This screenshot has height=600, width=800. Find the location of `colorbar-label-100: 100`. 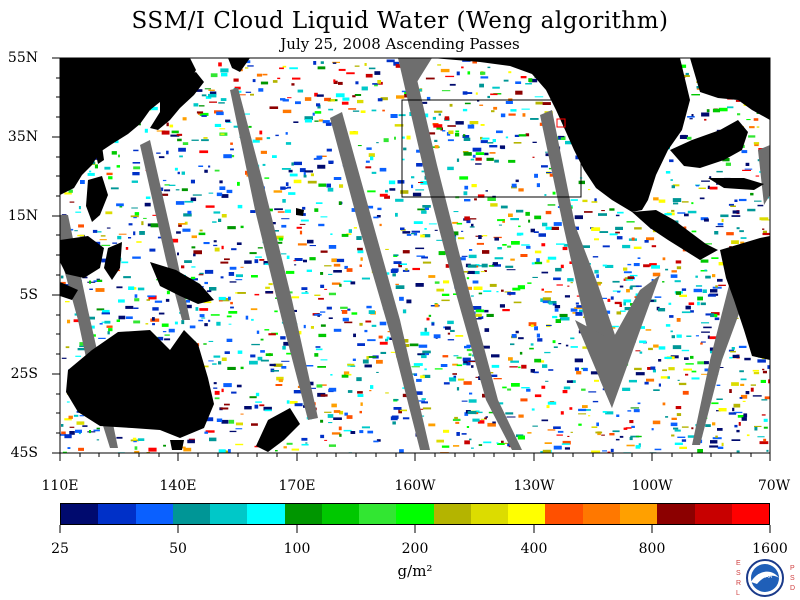

colorbar-label-100: 100 is located at coordinates (297, 549).